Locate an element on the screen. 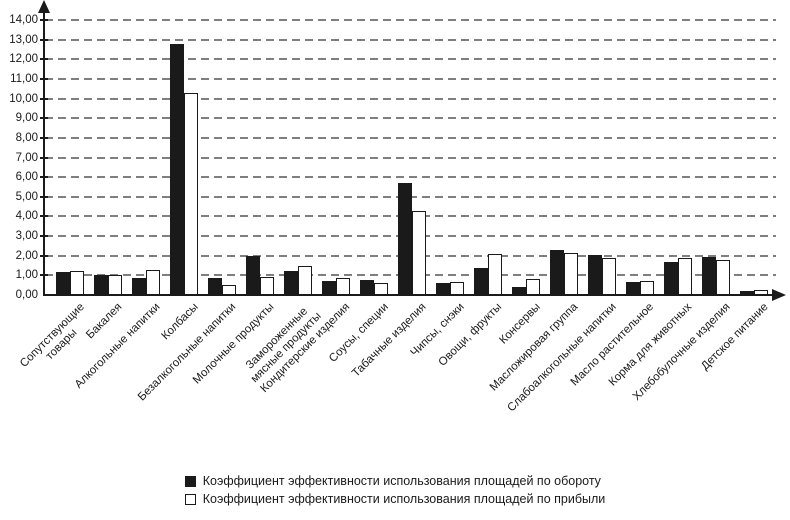 The height and width of the screenshot is (520, 790). legend-swatch-white-square-icon is located at coordinates (190, 499).